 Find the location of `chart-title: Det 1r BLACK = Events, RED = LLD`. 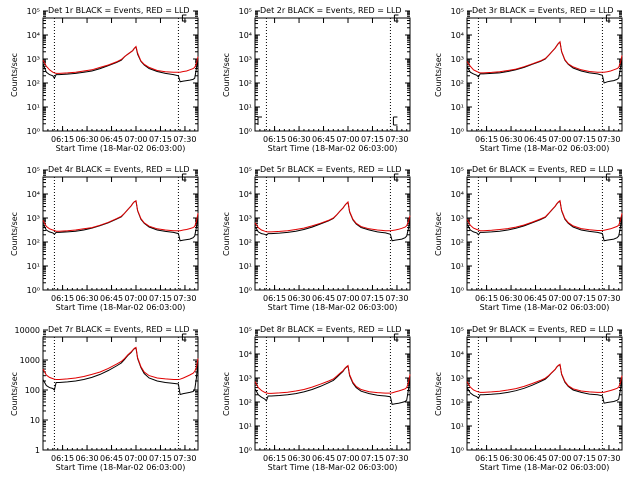

chart-title: Det 1r BLACK = Events, RED = LLD is located at coordinates (119, 10).